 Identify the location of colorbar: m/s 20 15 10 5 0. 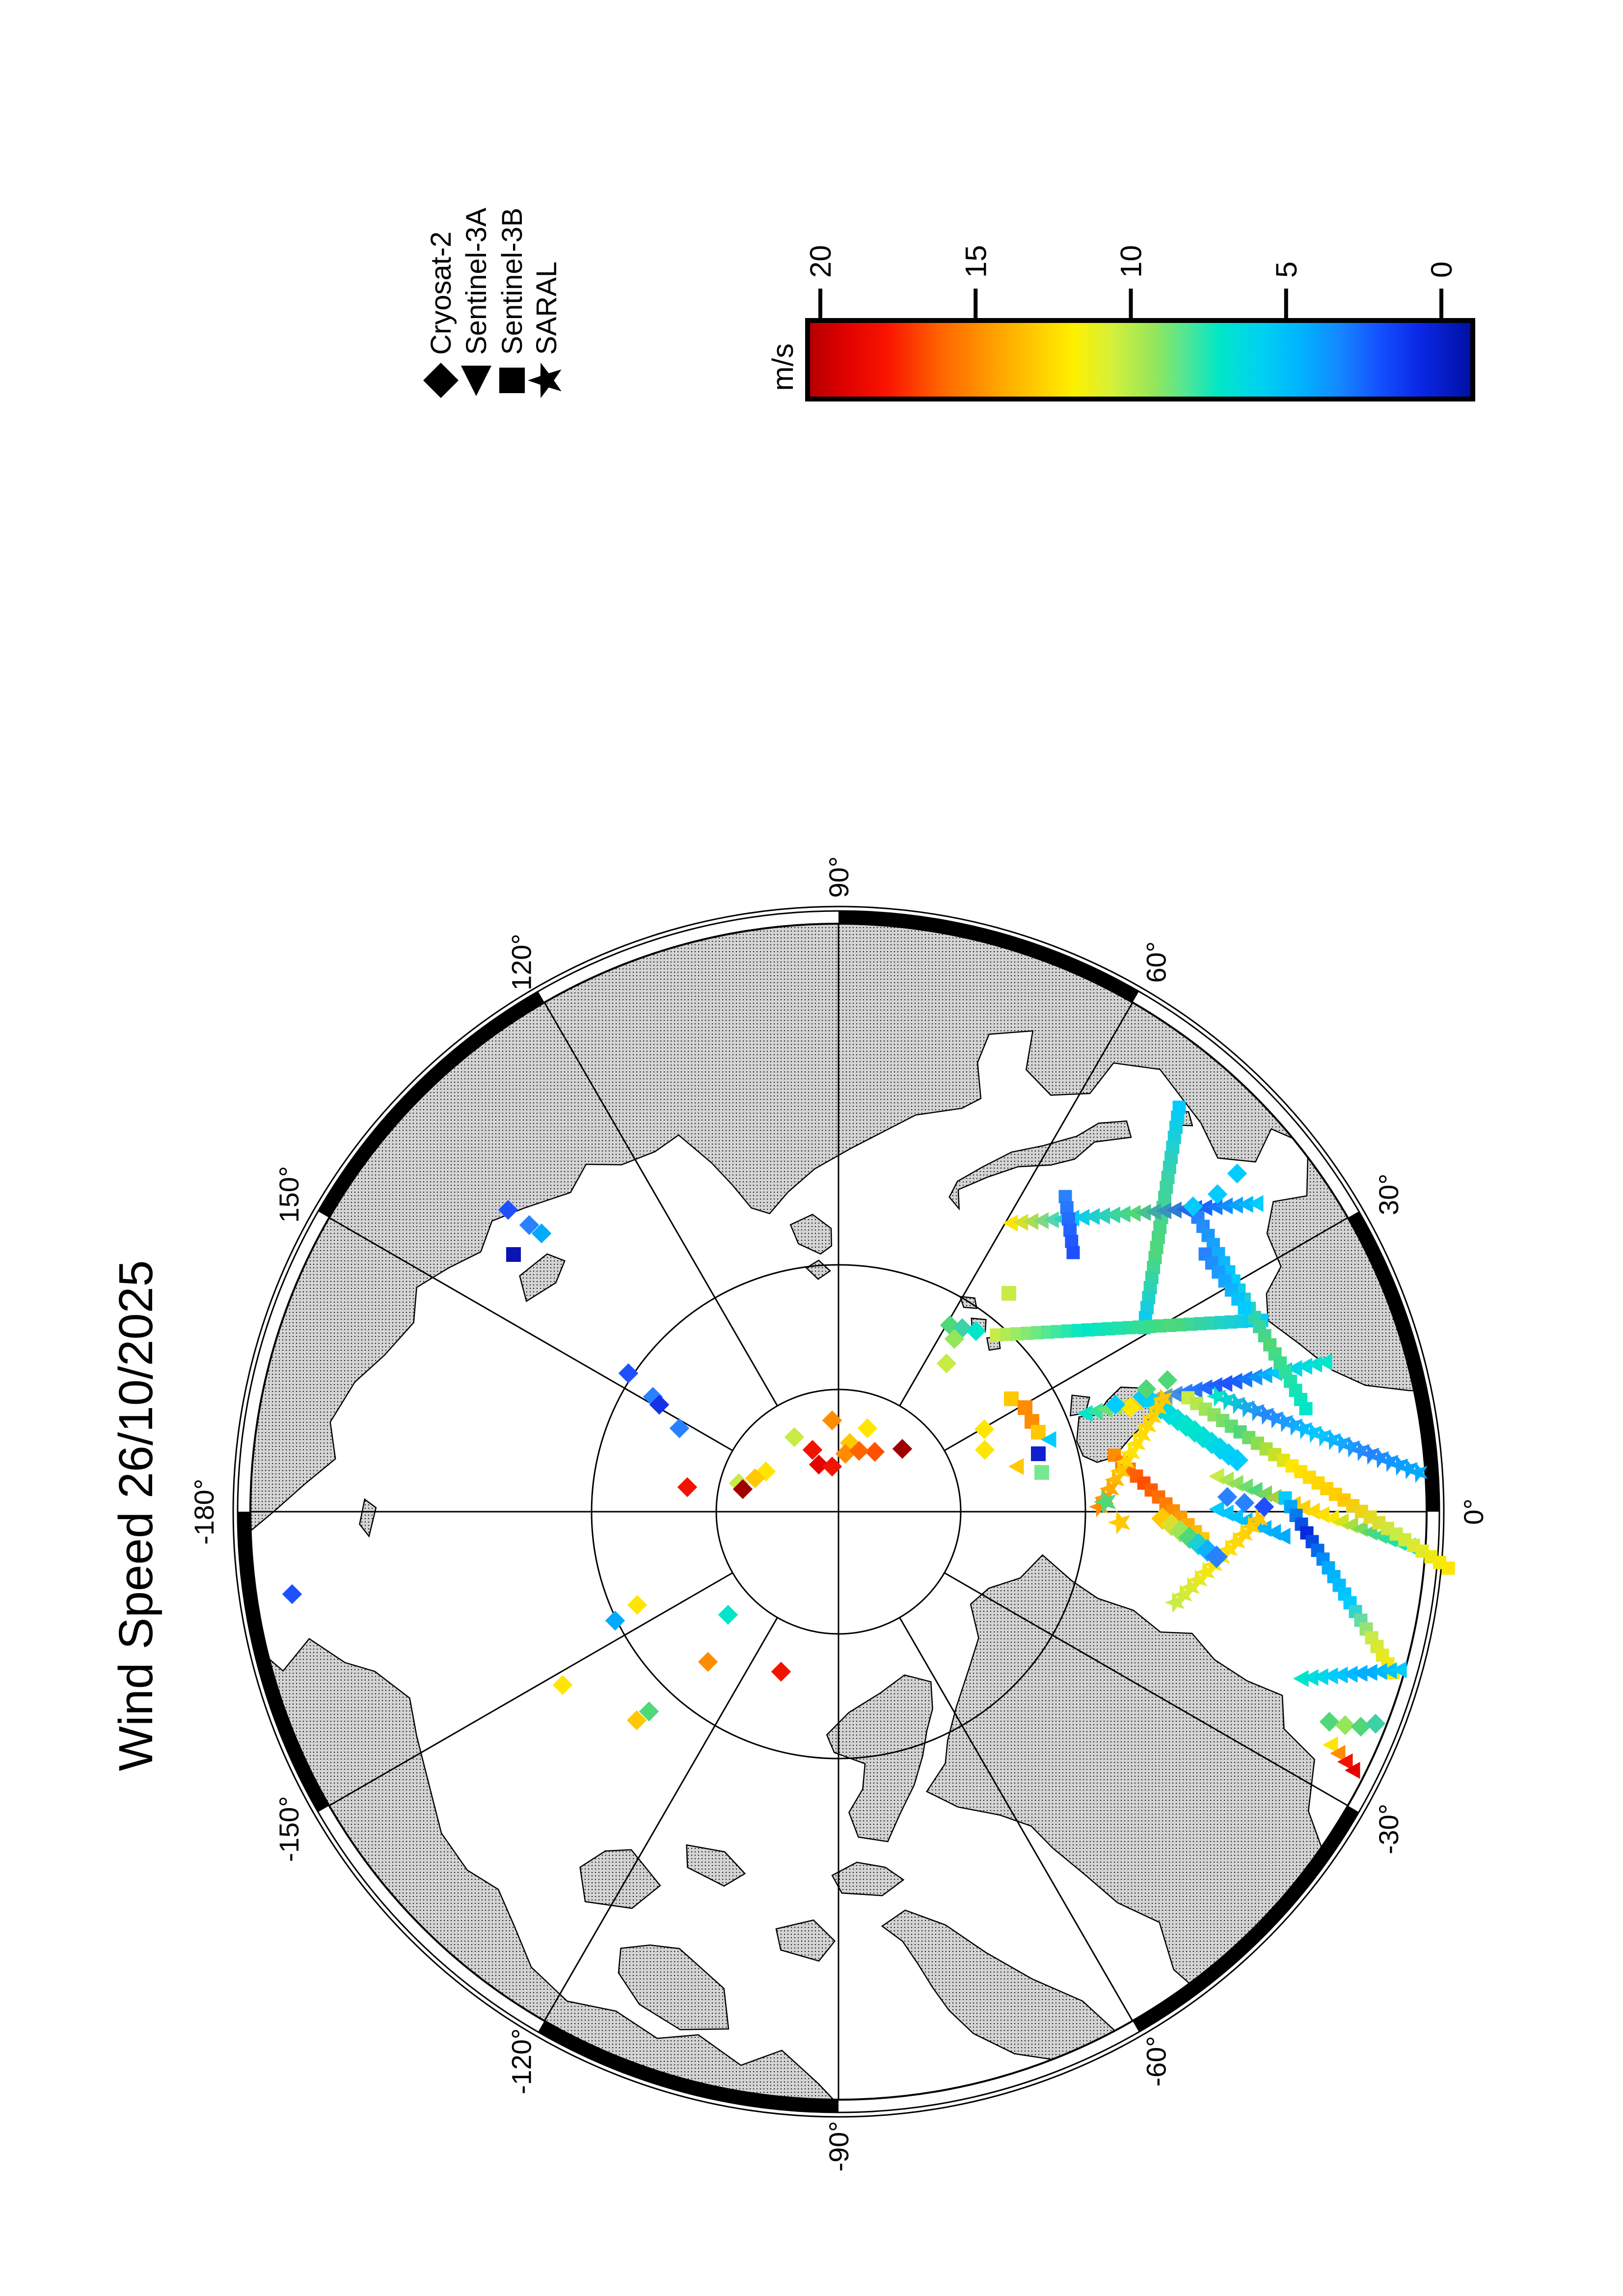
(1120, 323).